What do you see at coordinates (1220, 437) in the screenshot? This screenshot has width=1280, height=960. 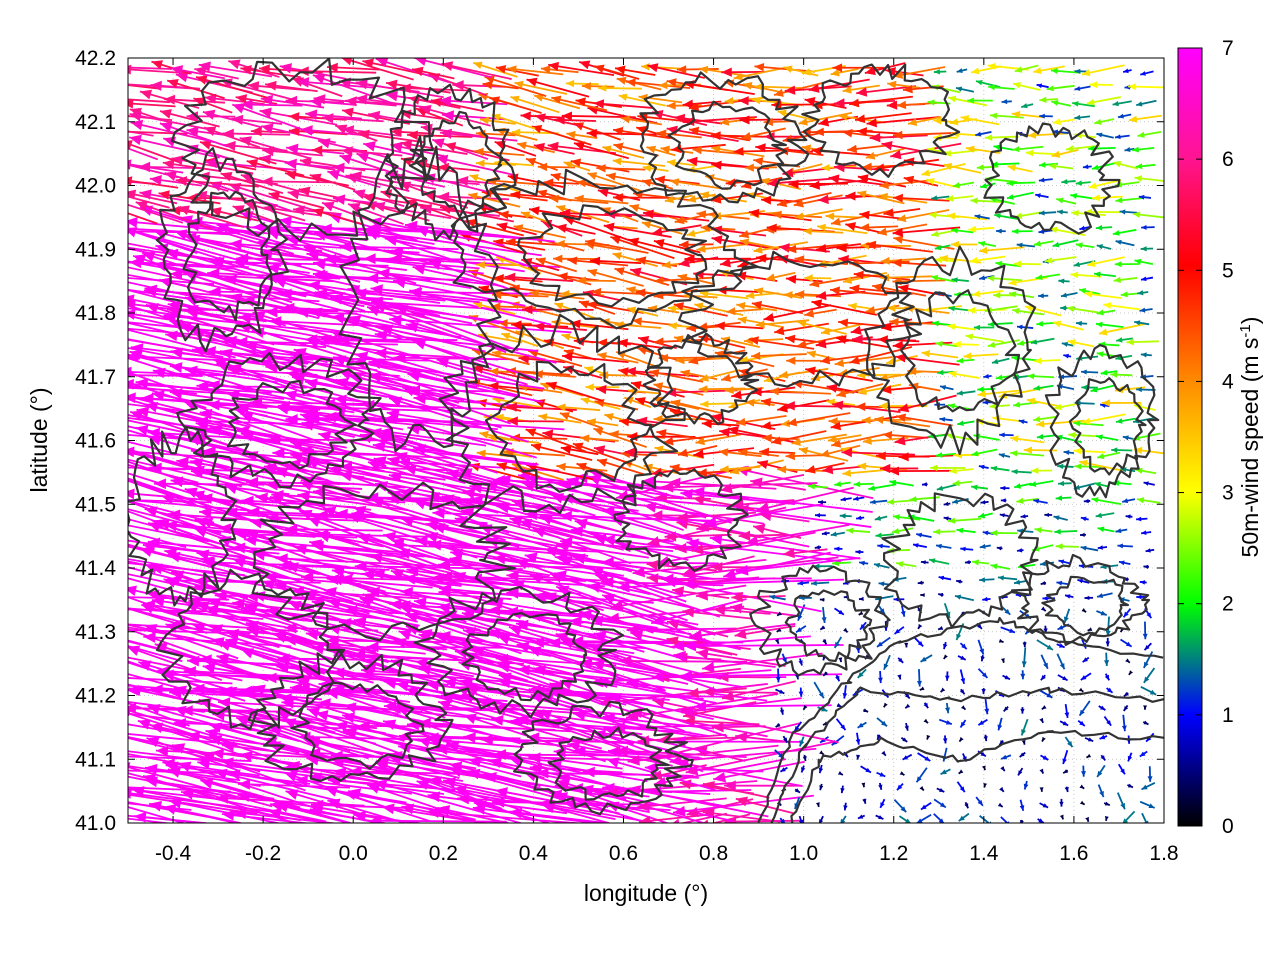 I see `colorbar: 0 1 2 3 4 5 6 7 50m-wind speed (m s-1)` at bounding box center [1220, 437].